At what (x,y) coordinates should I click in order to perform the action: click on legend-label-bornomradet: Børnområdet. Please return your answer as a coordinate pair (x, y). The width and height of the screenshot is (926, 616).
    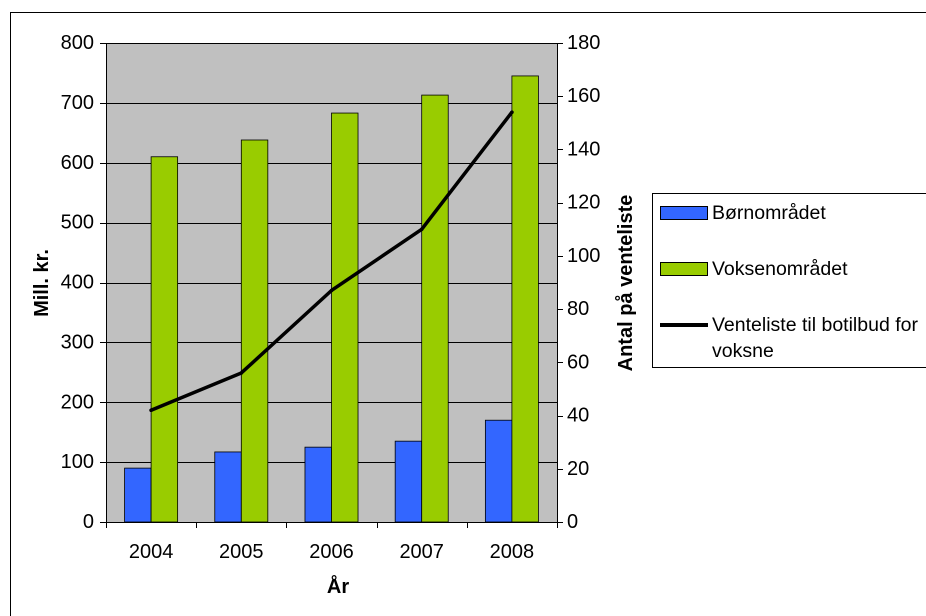
    Looking at the image, I should click on (769, 213).